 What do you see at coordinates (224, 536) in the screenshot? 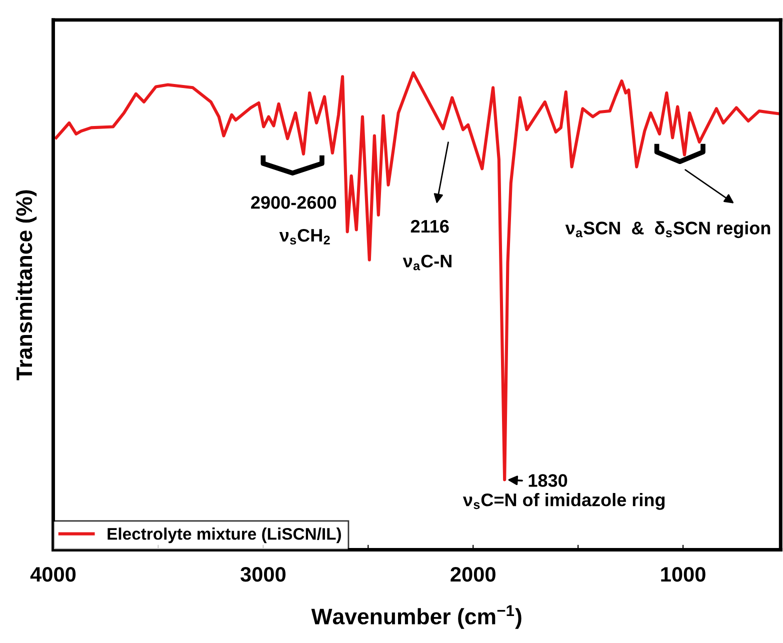
I see `legend-label: Electrolyte mixture (LiSCN/IL)` at bounding box center [224, 536].